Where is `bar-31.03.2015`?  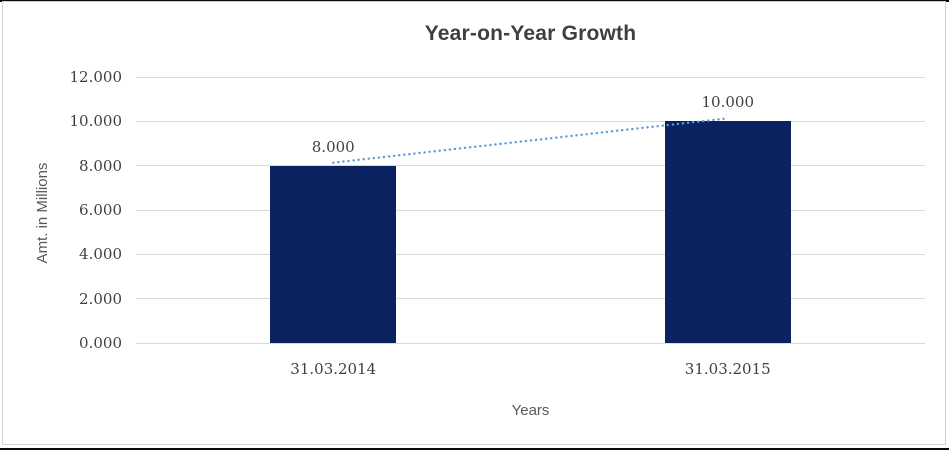 bar-31.03.2015 is located at coordinates (727, 232).